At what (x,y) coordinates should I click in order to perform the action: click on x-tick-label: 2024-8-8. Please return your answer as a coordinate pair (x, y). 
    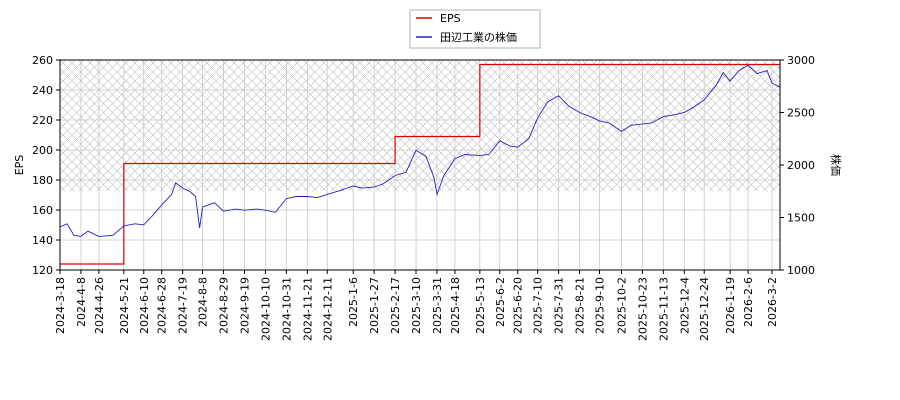
    Looking at the image, I should click on (203, 302).